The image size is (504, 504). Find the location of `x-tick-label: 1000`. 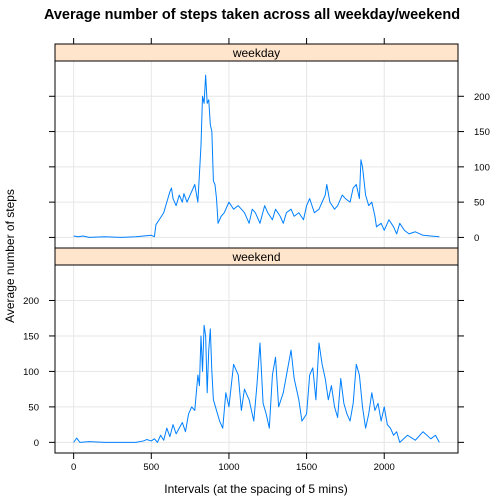

x-tick-label: 1000 is located at coordinates (228, 467).